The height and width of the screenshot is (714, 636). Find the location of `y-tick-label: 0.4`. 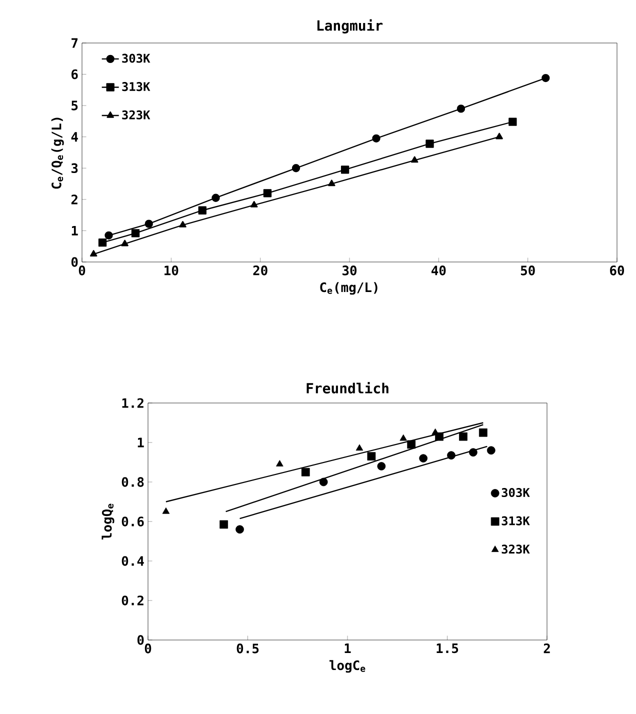

y-tick-label: 0.4 is located at coordinates (133, 561).